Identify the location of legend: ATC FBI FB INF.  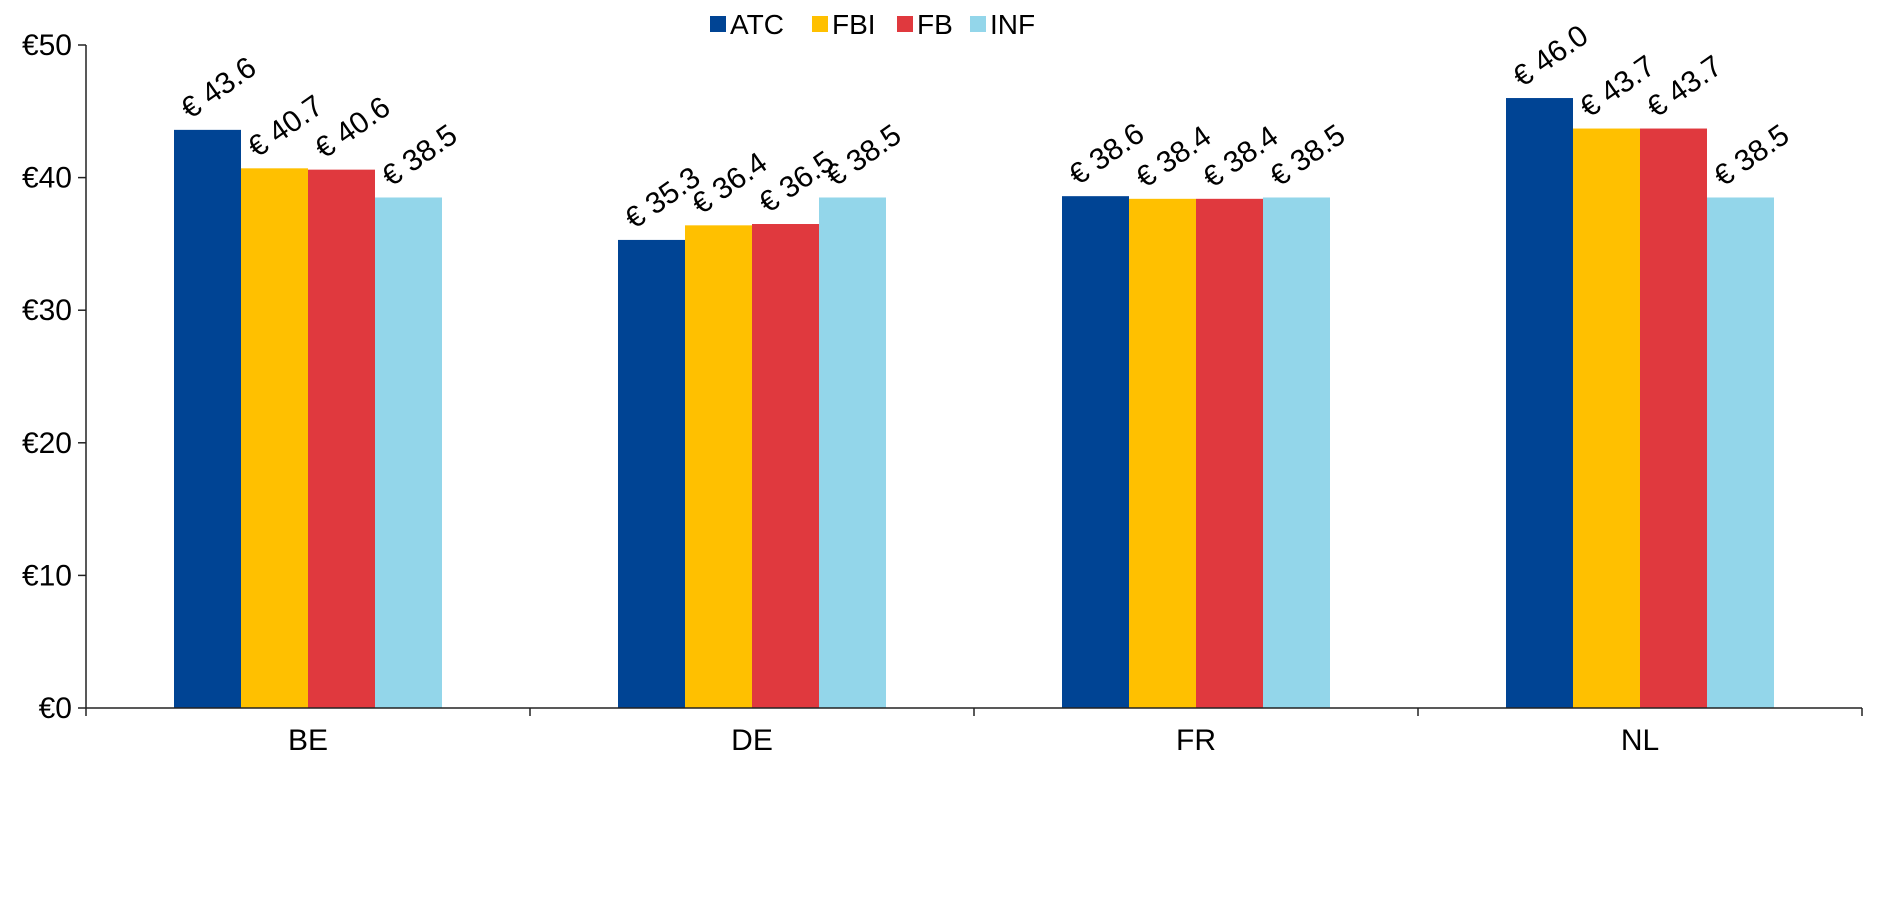
(872, 24).